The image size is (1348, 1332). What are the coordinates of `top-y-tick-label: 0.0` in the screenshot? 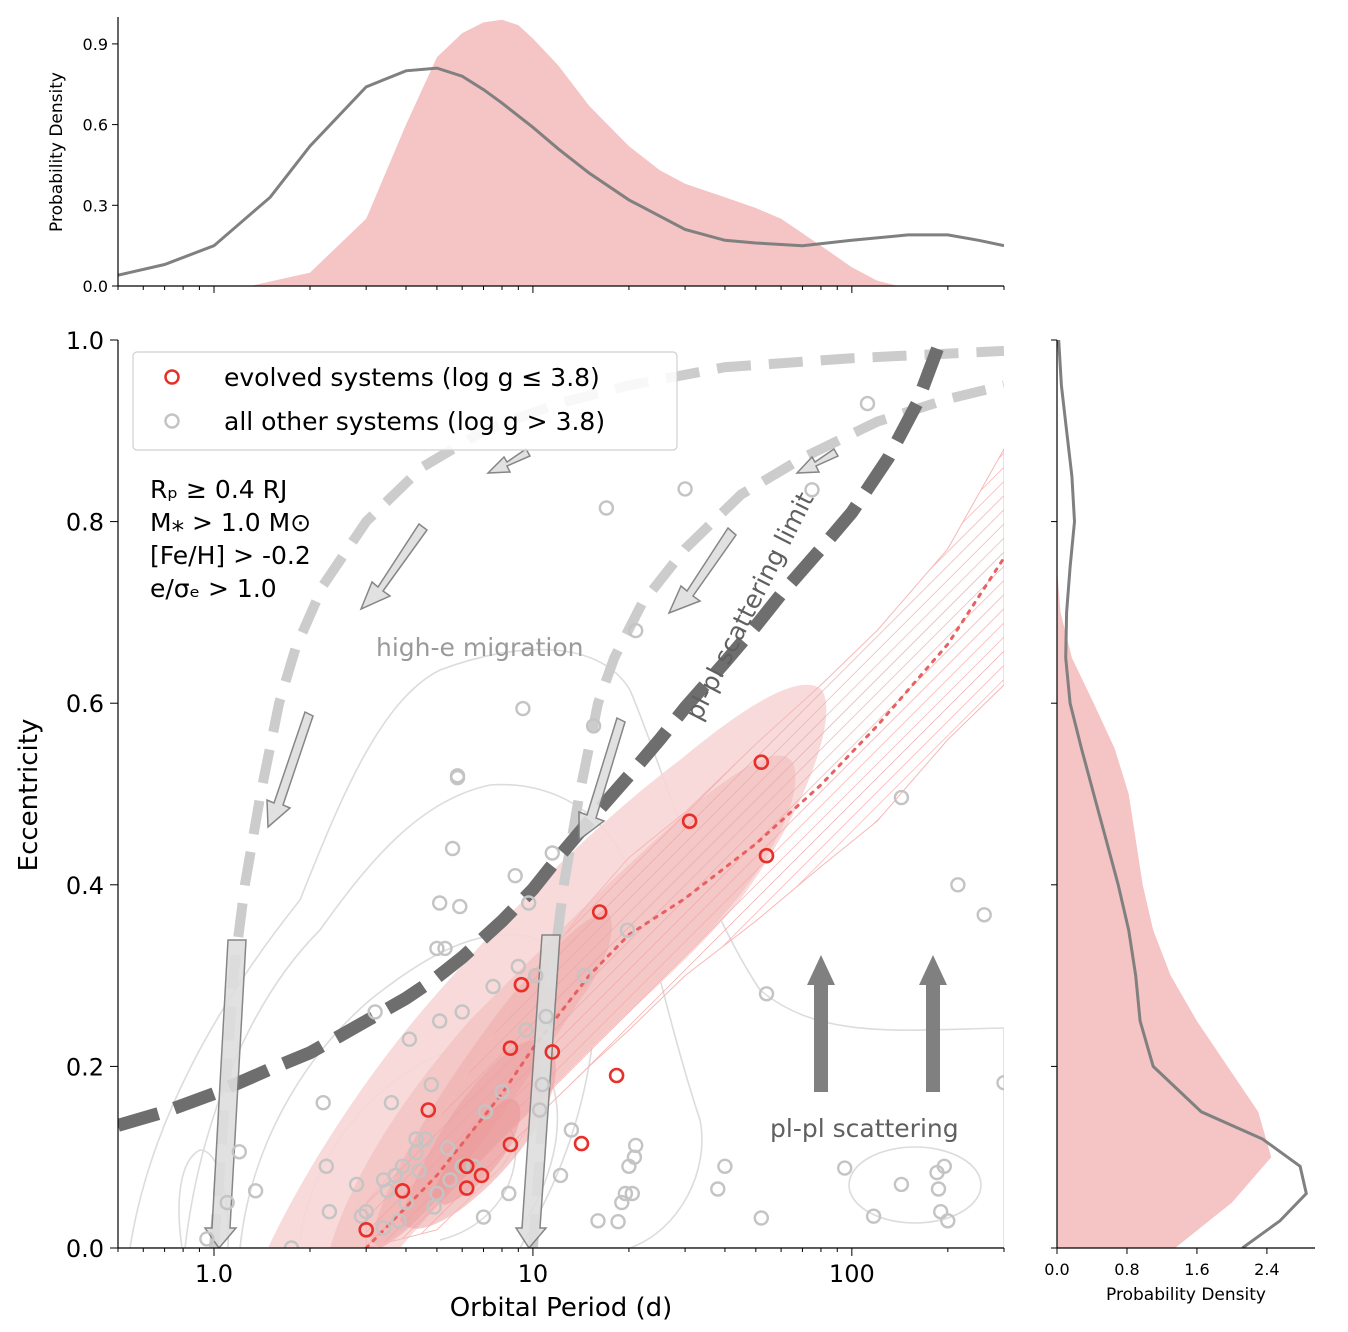 It's located at (95, 286).